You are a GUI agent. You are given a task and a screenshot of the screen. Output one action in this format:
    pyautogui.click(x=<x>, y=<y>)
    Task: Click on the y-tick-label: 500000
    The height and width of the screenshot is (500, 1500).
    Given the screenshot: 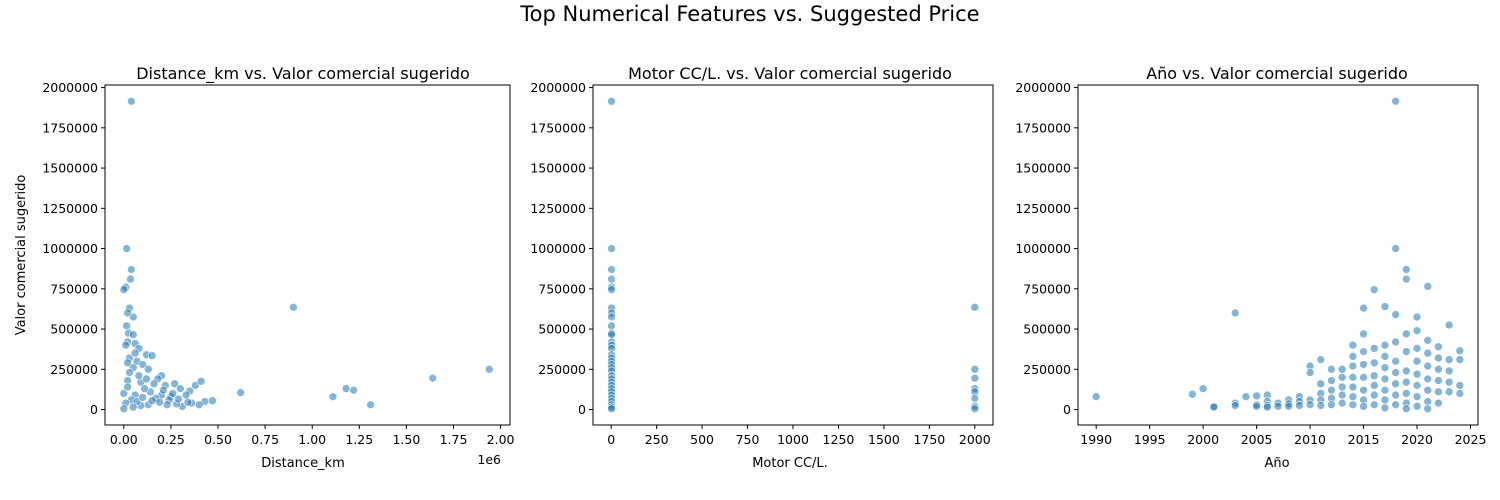 What is the action you would take?
    pyautogui.click(x=74, y=329)
    